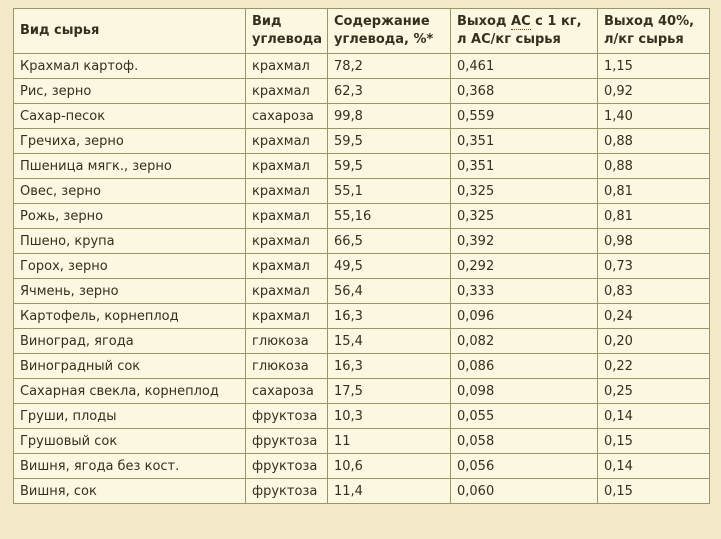 This screenshot has height=539, width=721. I want to click on table-row: Ячмень, зерно крахмал 56,4 0,333 0,83, so click(361, 291).